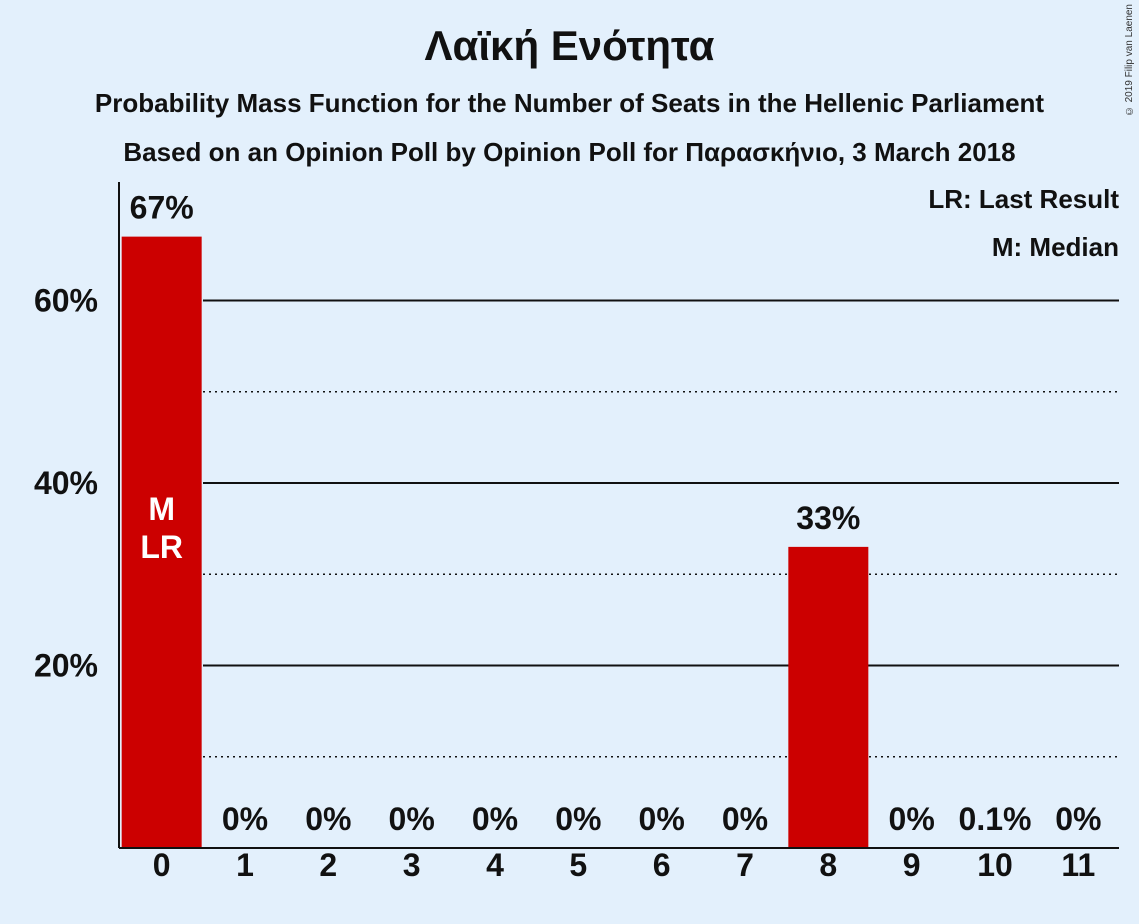  I want to click on x-tick-label: 11, so click(1078, 865).